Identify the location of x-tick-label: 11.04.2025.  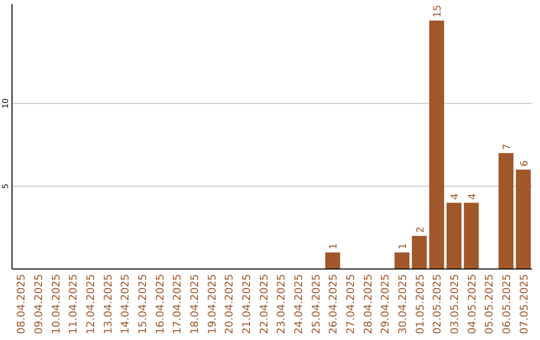
(74, 304).